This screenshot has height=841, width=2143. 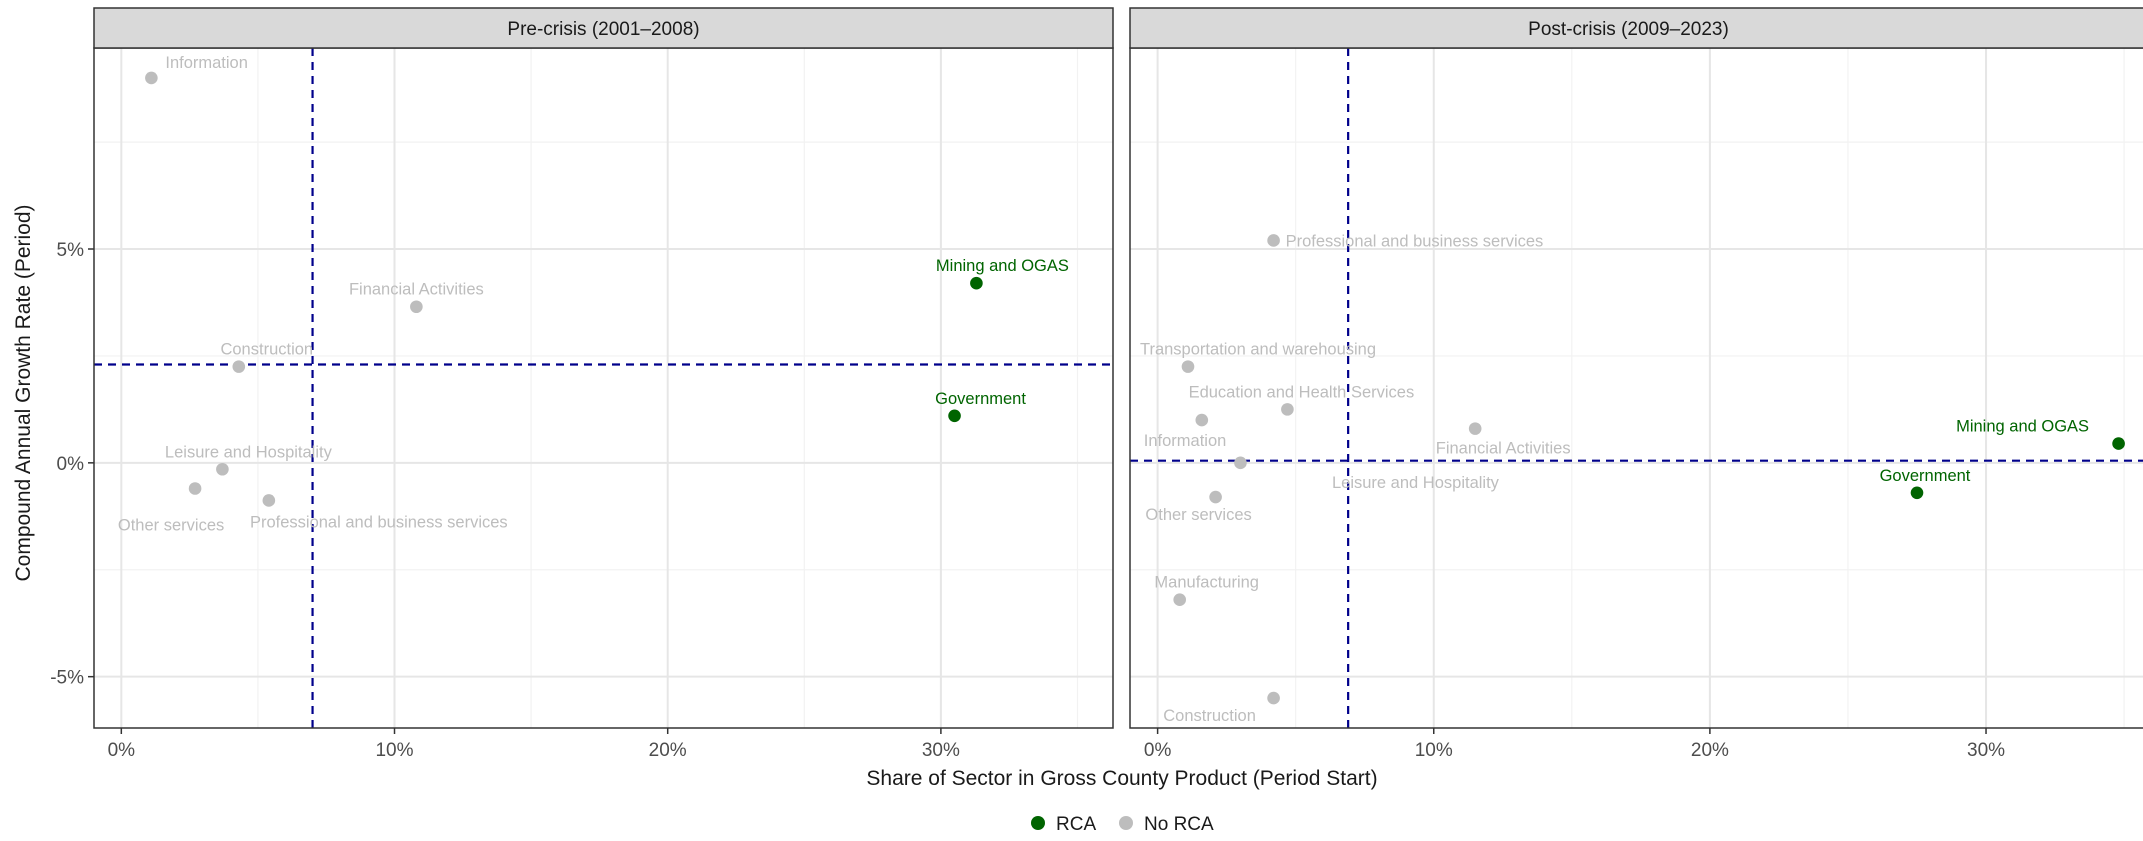 What do you see at coordinates (71, 250) in the screenshot?
I see `y-tick-label: 5%` at bounding box center [71, 250].